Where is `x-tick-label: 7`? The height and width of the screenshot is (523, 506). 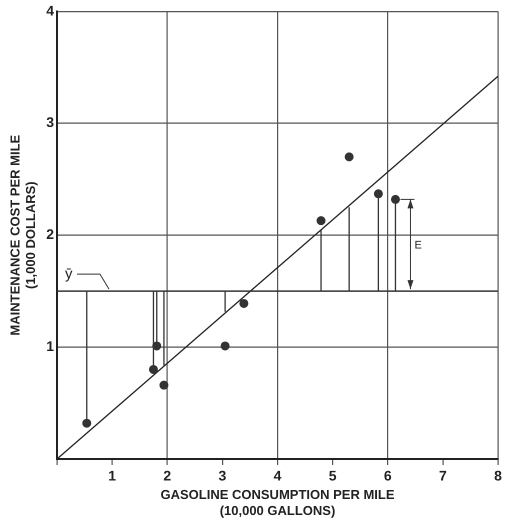
x-tick-label: 7 is located at coordinates (442, 475).